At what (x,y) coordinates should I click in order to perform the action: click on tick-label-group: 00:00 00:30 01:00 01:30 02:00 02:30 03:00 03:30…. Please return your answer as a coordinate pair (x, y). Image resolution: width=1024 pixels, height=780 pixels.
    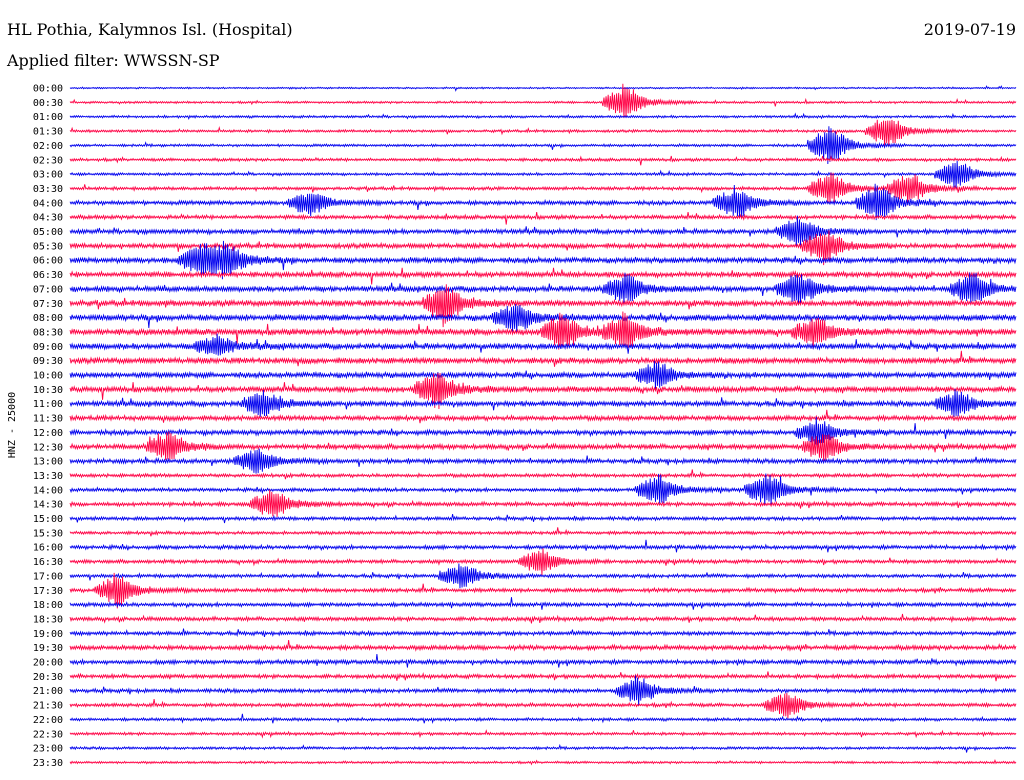
    Looking at the image, I should click on (48, 426).